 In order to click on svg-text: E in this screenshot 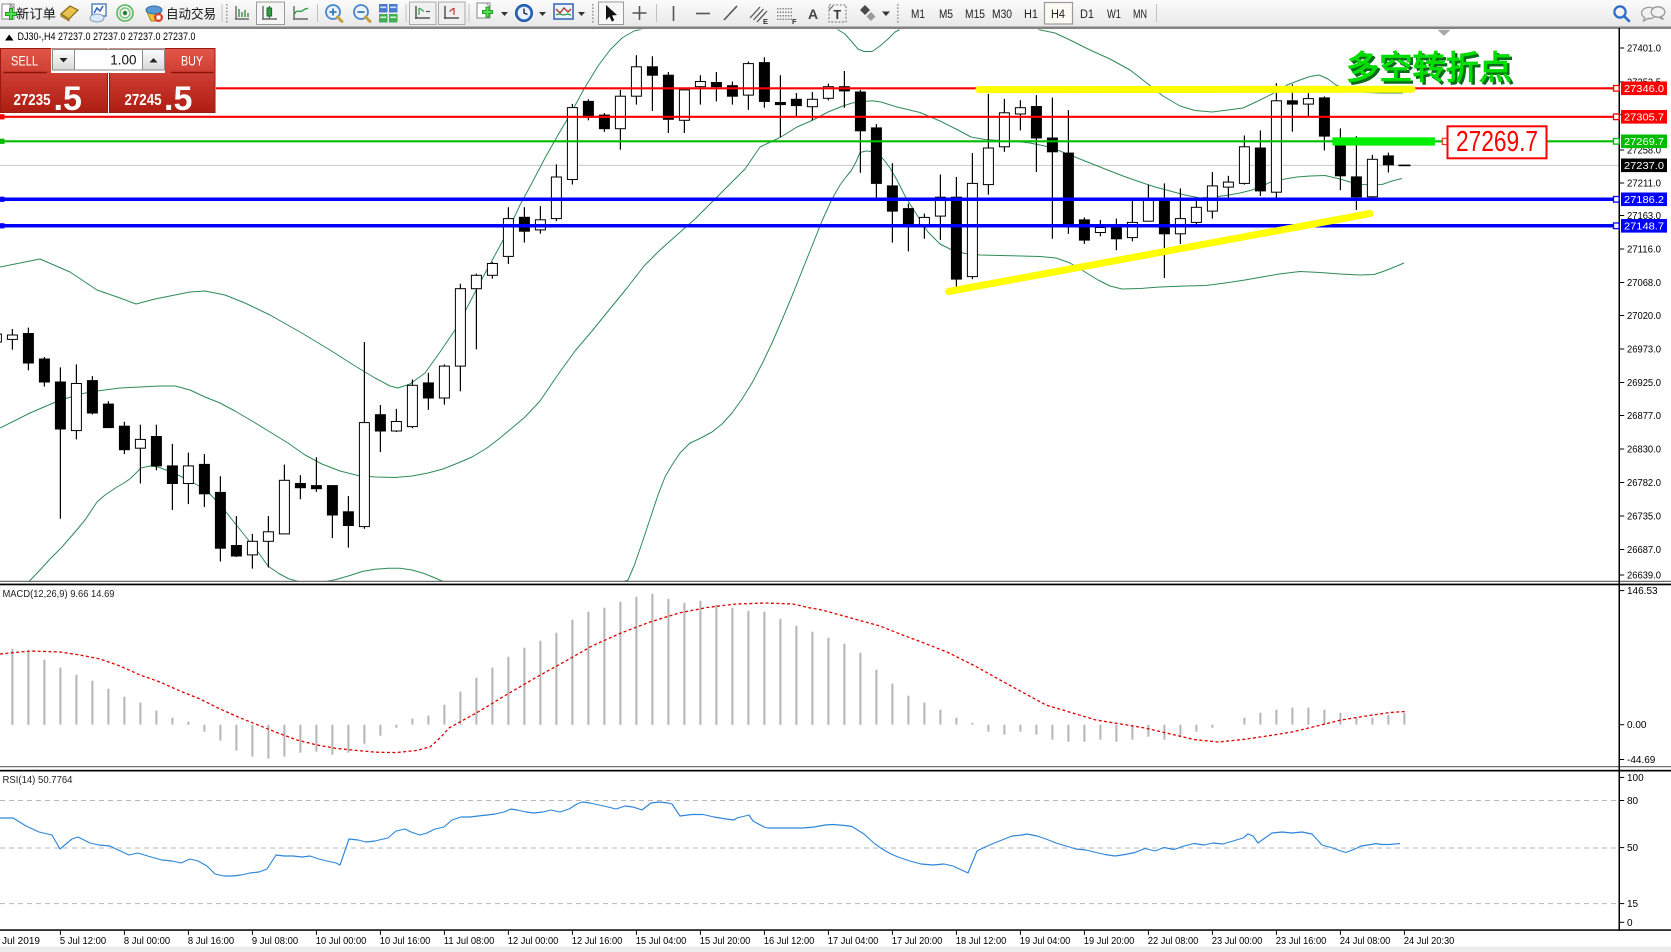, I will do `click(765, 21)`.